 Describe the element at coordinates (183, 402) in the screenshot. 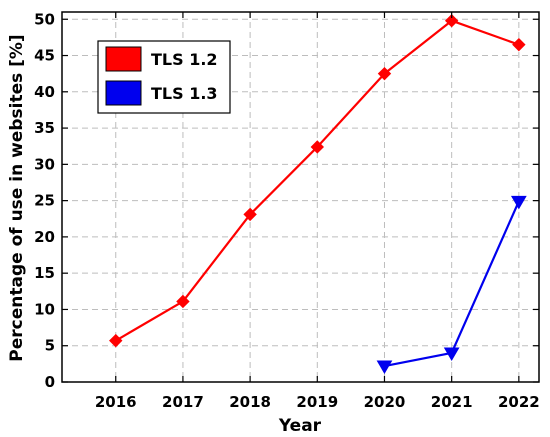

I see `x-tick-label: 2017` at that location.